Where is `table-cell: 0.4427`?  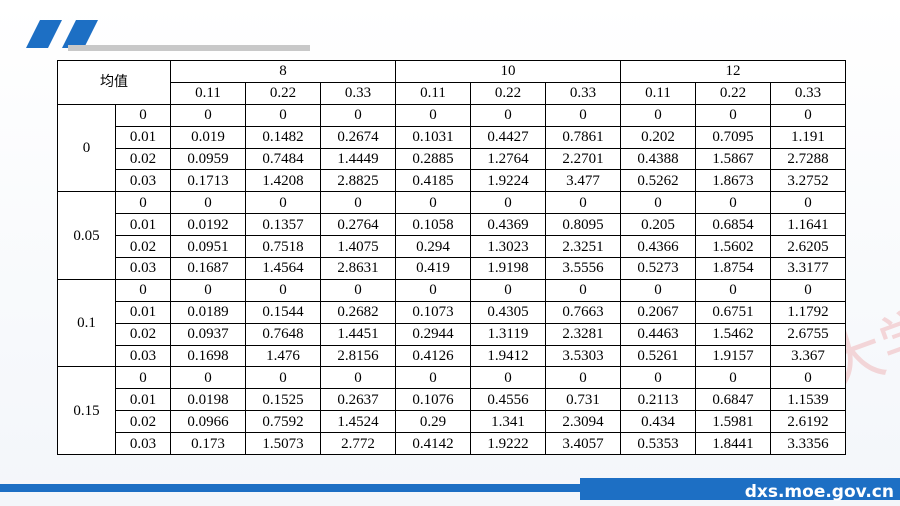 table-cell: 0.4427 is located at coordinates (508, 137).